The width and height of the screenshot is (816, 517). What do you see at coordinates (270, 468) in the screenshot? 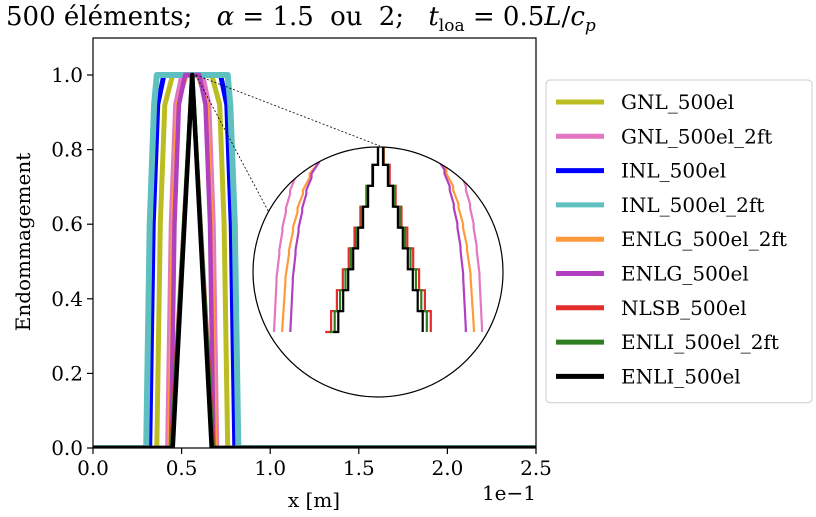
I see `x-tick-label: 1.0` at bounding box center [270, 468].